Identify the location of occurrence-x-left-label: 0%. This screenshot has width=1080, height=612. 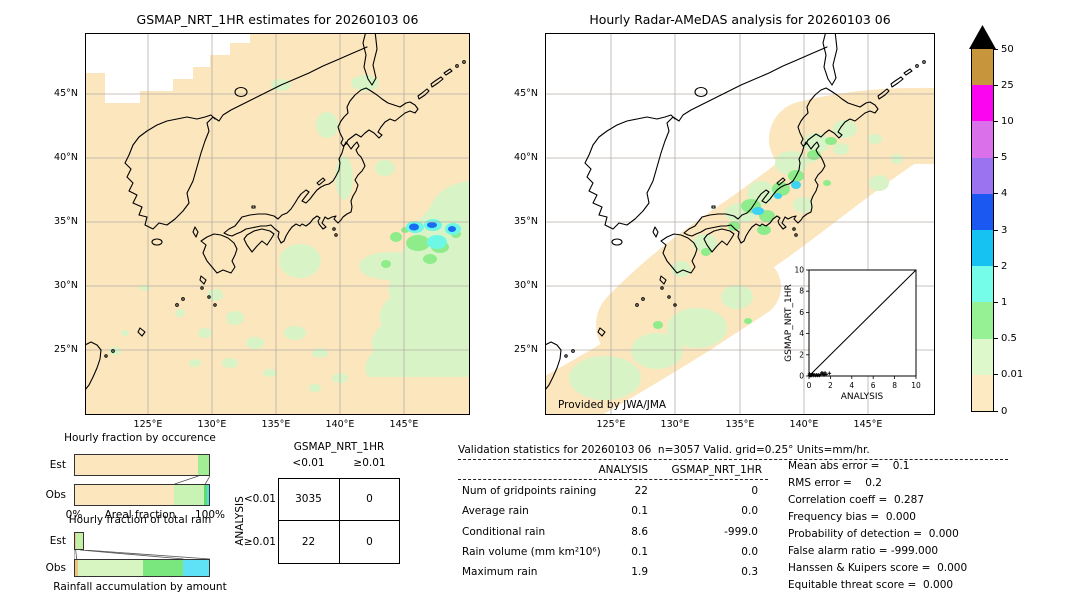
(74, 515).